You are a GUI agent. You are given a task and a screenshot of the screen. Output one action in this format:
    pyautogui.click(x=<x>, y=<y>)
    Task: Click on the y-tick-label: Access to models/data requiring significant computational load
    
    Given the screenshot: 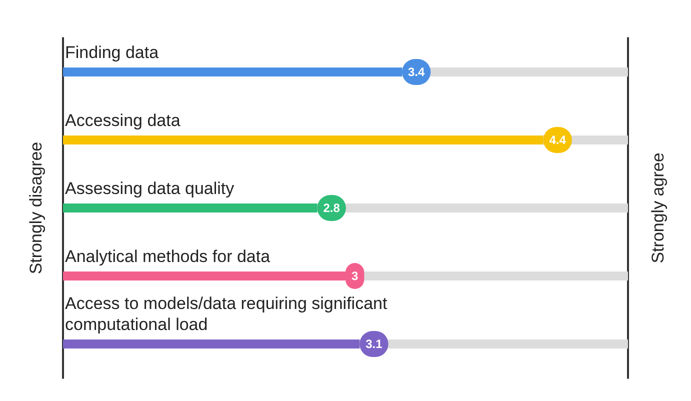 What is the action you would take?
    pyautogui.click(x=228, y=314)
    